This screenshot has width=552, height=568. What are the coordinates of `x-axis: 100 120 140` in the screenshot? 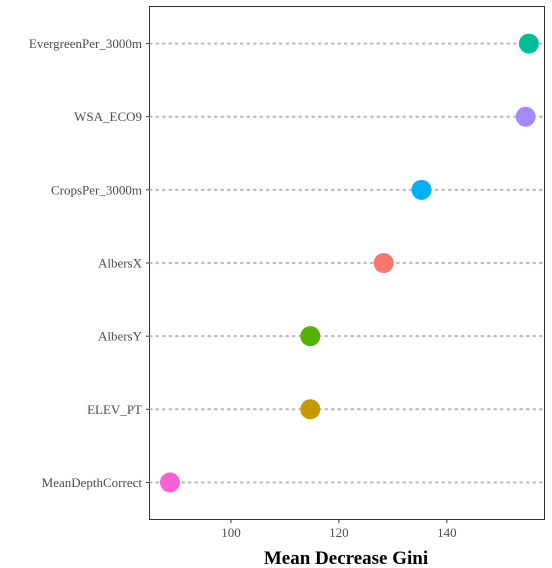 It's located at (339, 529).